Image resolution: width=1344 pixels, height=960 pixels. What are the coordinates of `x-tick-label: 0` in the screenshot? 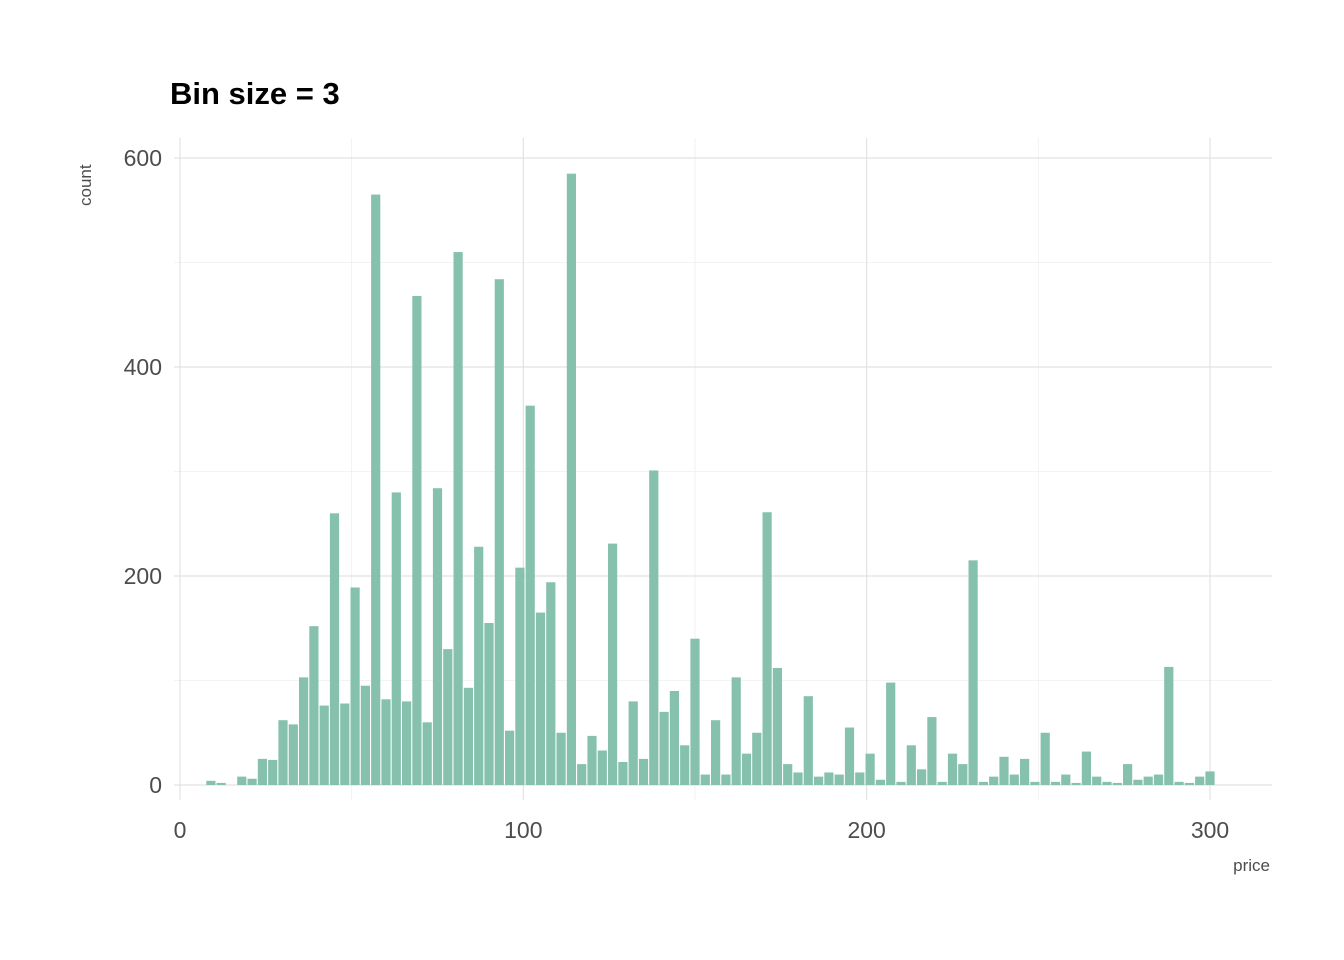 It's located at (180, 830).